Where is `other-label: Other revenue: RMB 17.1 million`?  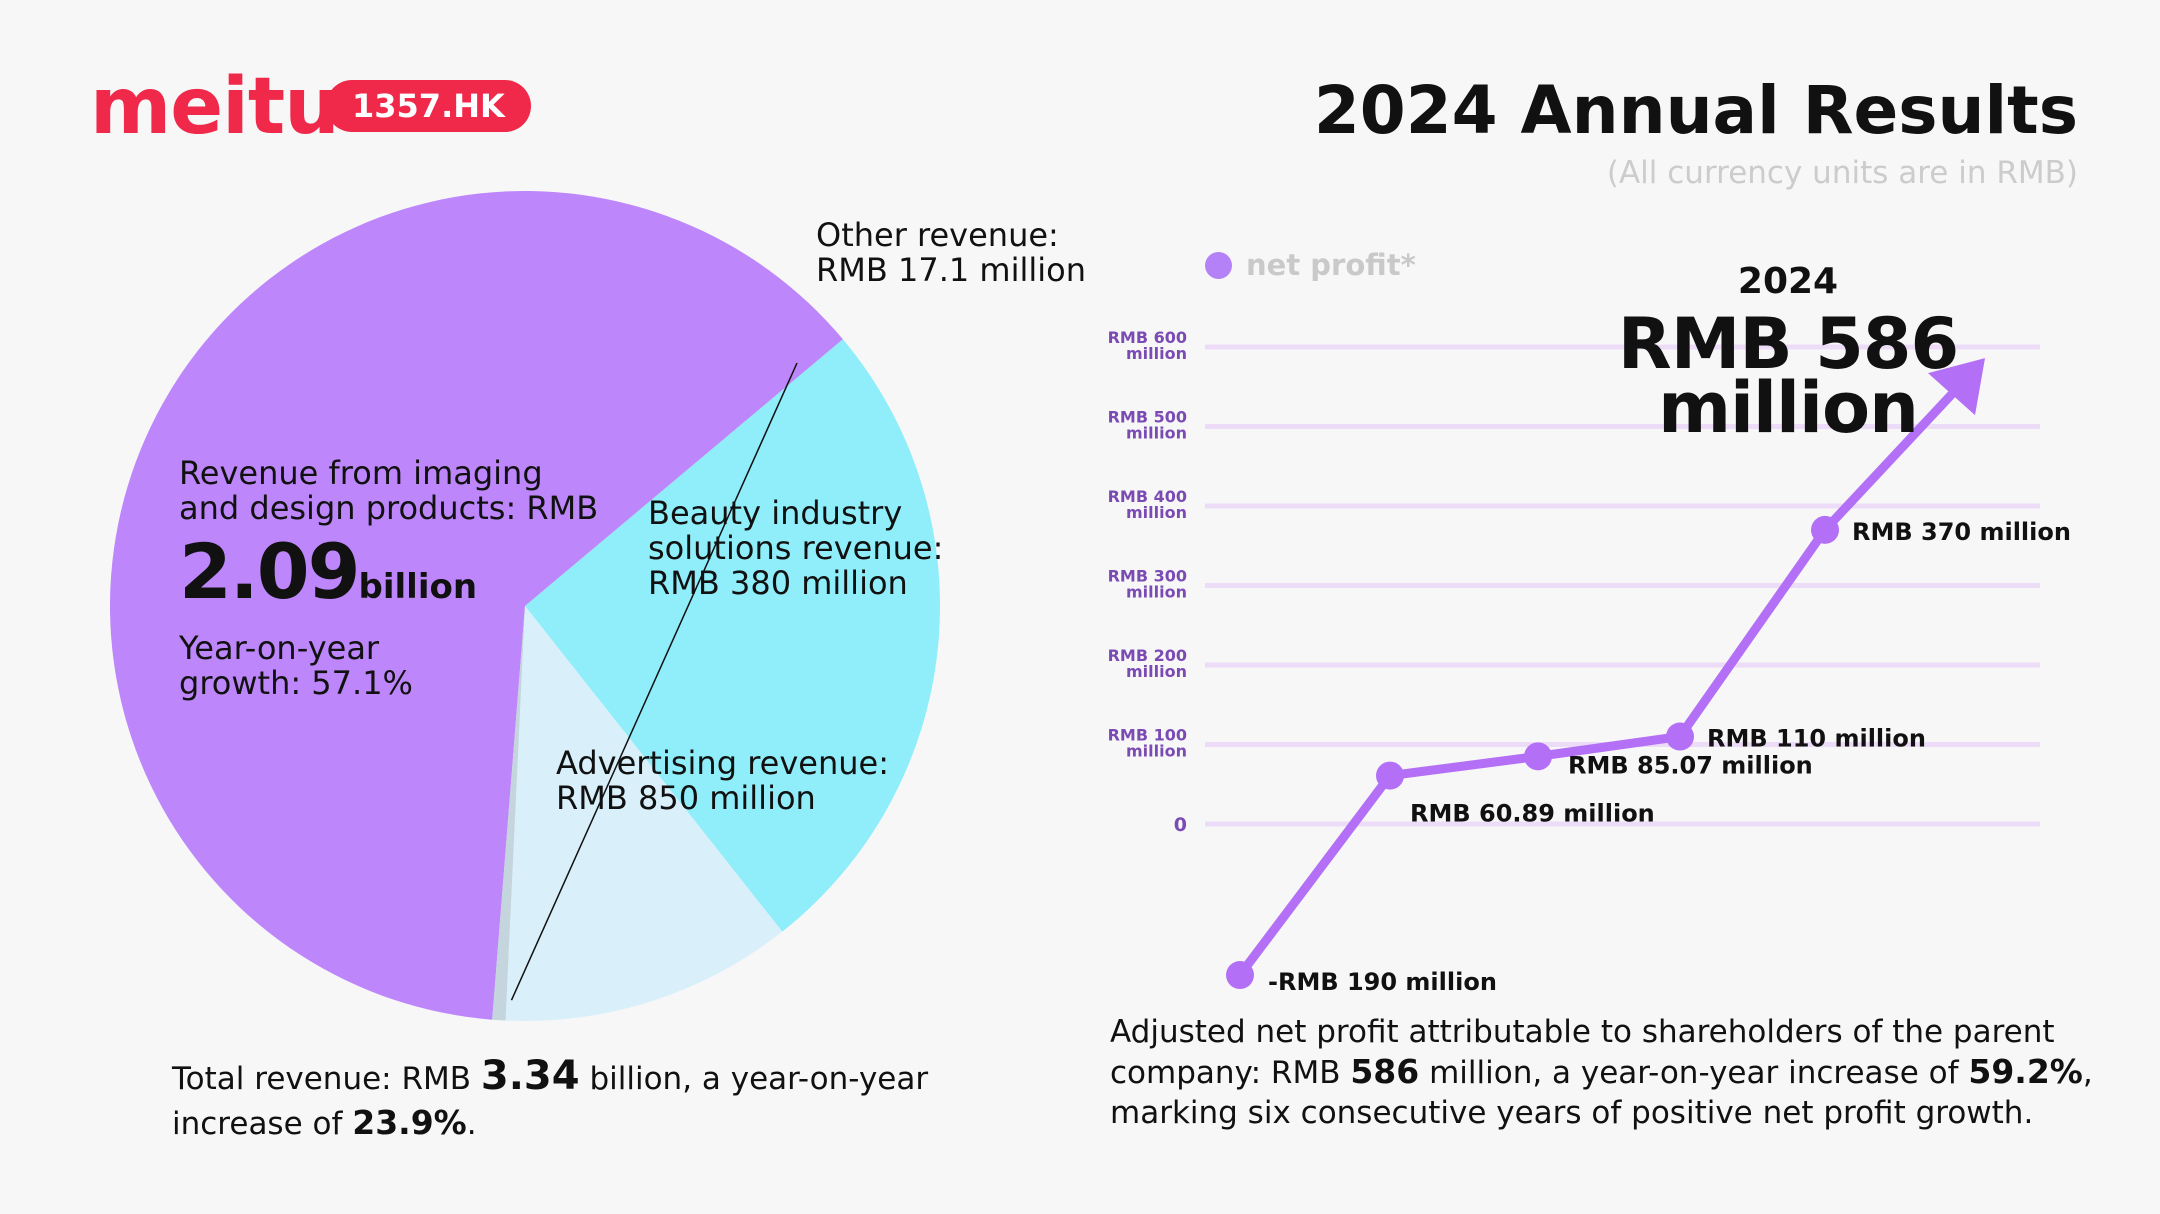 other-label: Other revenue: RMB 17.1 million is located at coordinates (951, 253).